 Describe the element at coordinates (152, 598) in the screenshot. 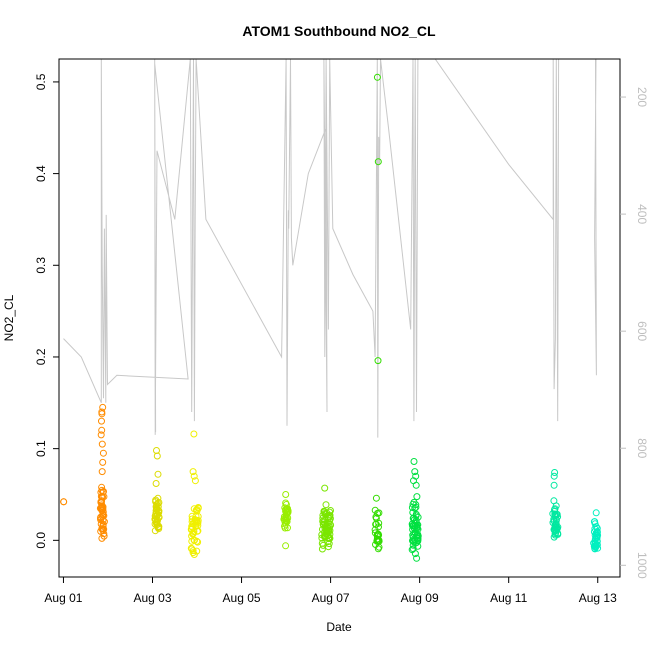

I see `x-tick-label: Aug 03` at that location.